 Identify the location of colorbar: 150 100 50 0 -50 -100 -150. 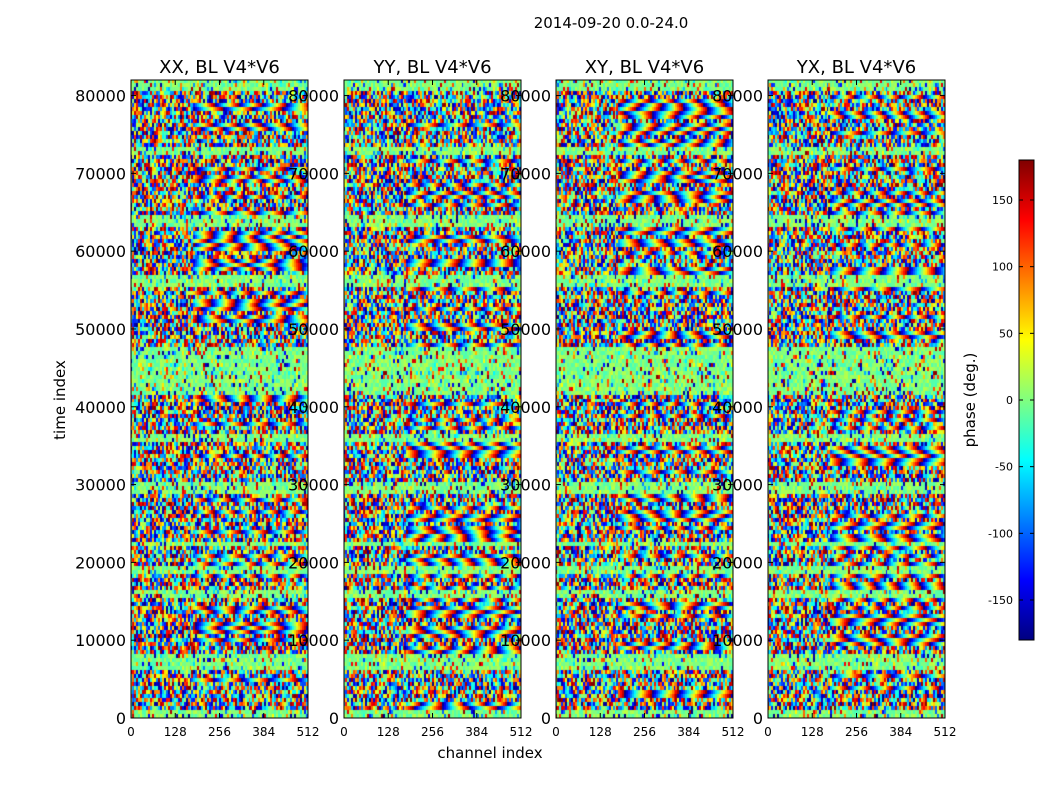
(1011, 400).